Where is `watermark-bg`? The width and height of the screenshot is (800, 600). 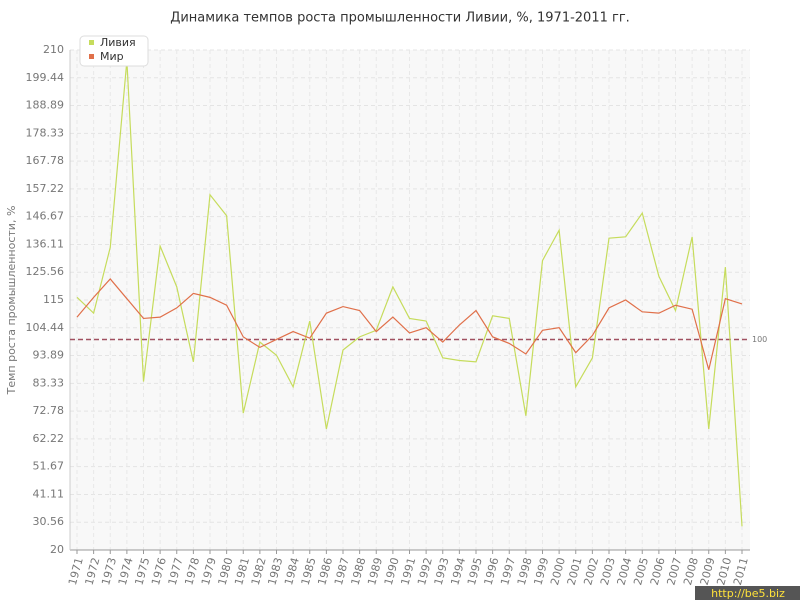 watermark-bg is located at coordinates (747, 593).